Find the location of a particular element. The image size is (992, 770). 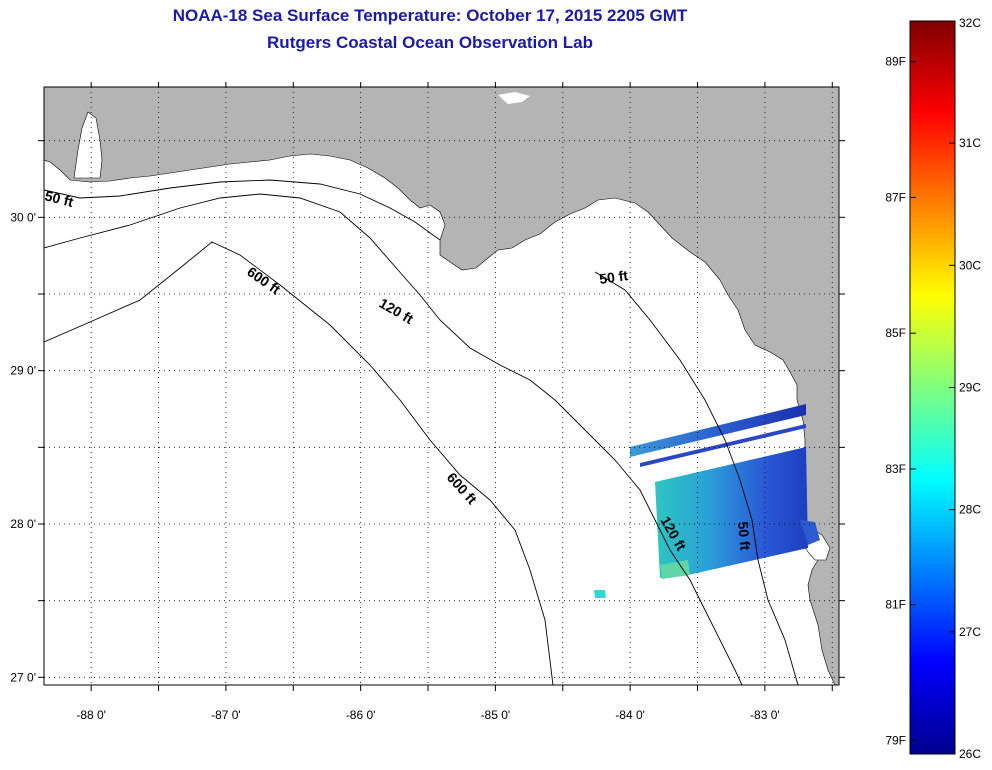

contour-50ft-south is located at coordinates (696, 478).